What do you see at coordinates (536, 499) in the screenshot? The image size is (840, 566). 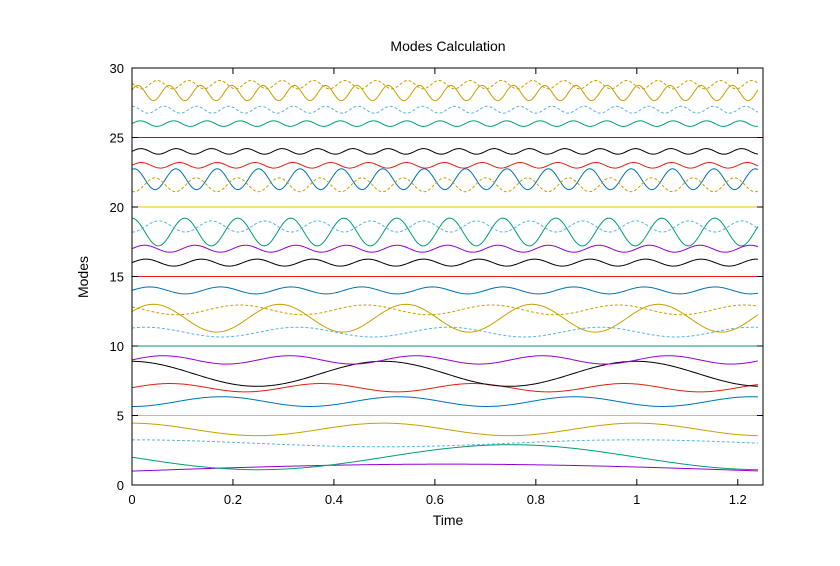 I see `x-tick-label: 0.8` at bounding box center [536, 499].